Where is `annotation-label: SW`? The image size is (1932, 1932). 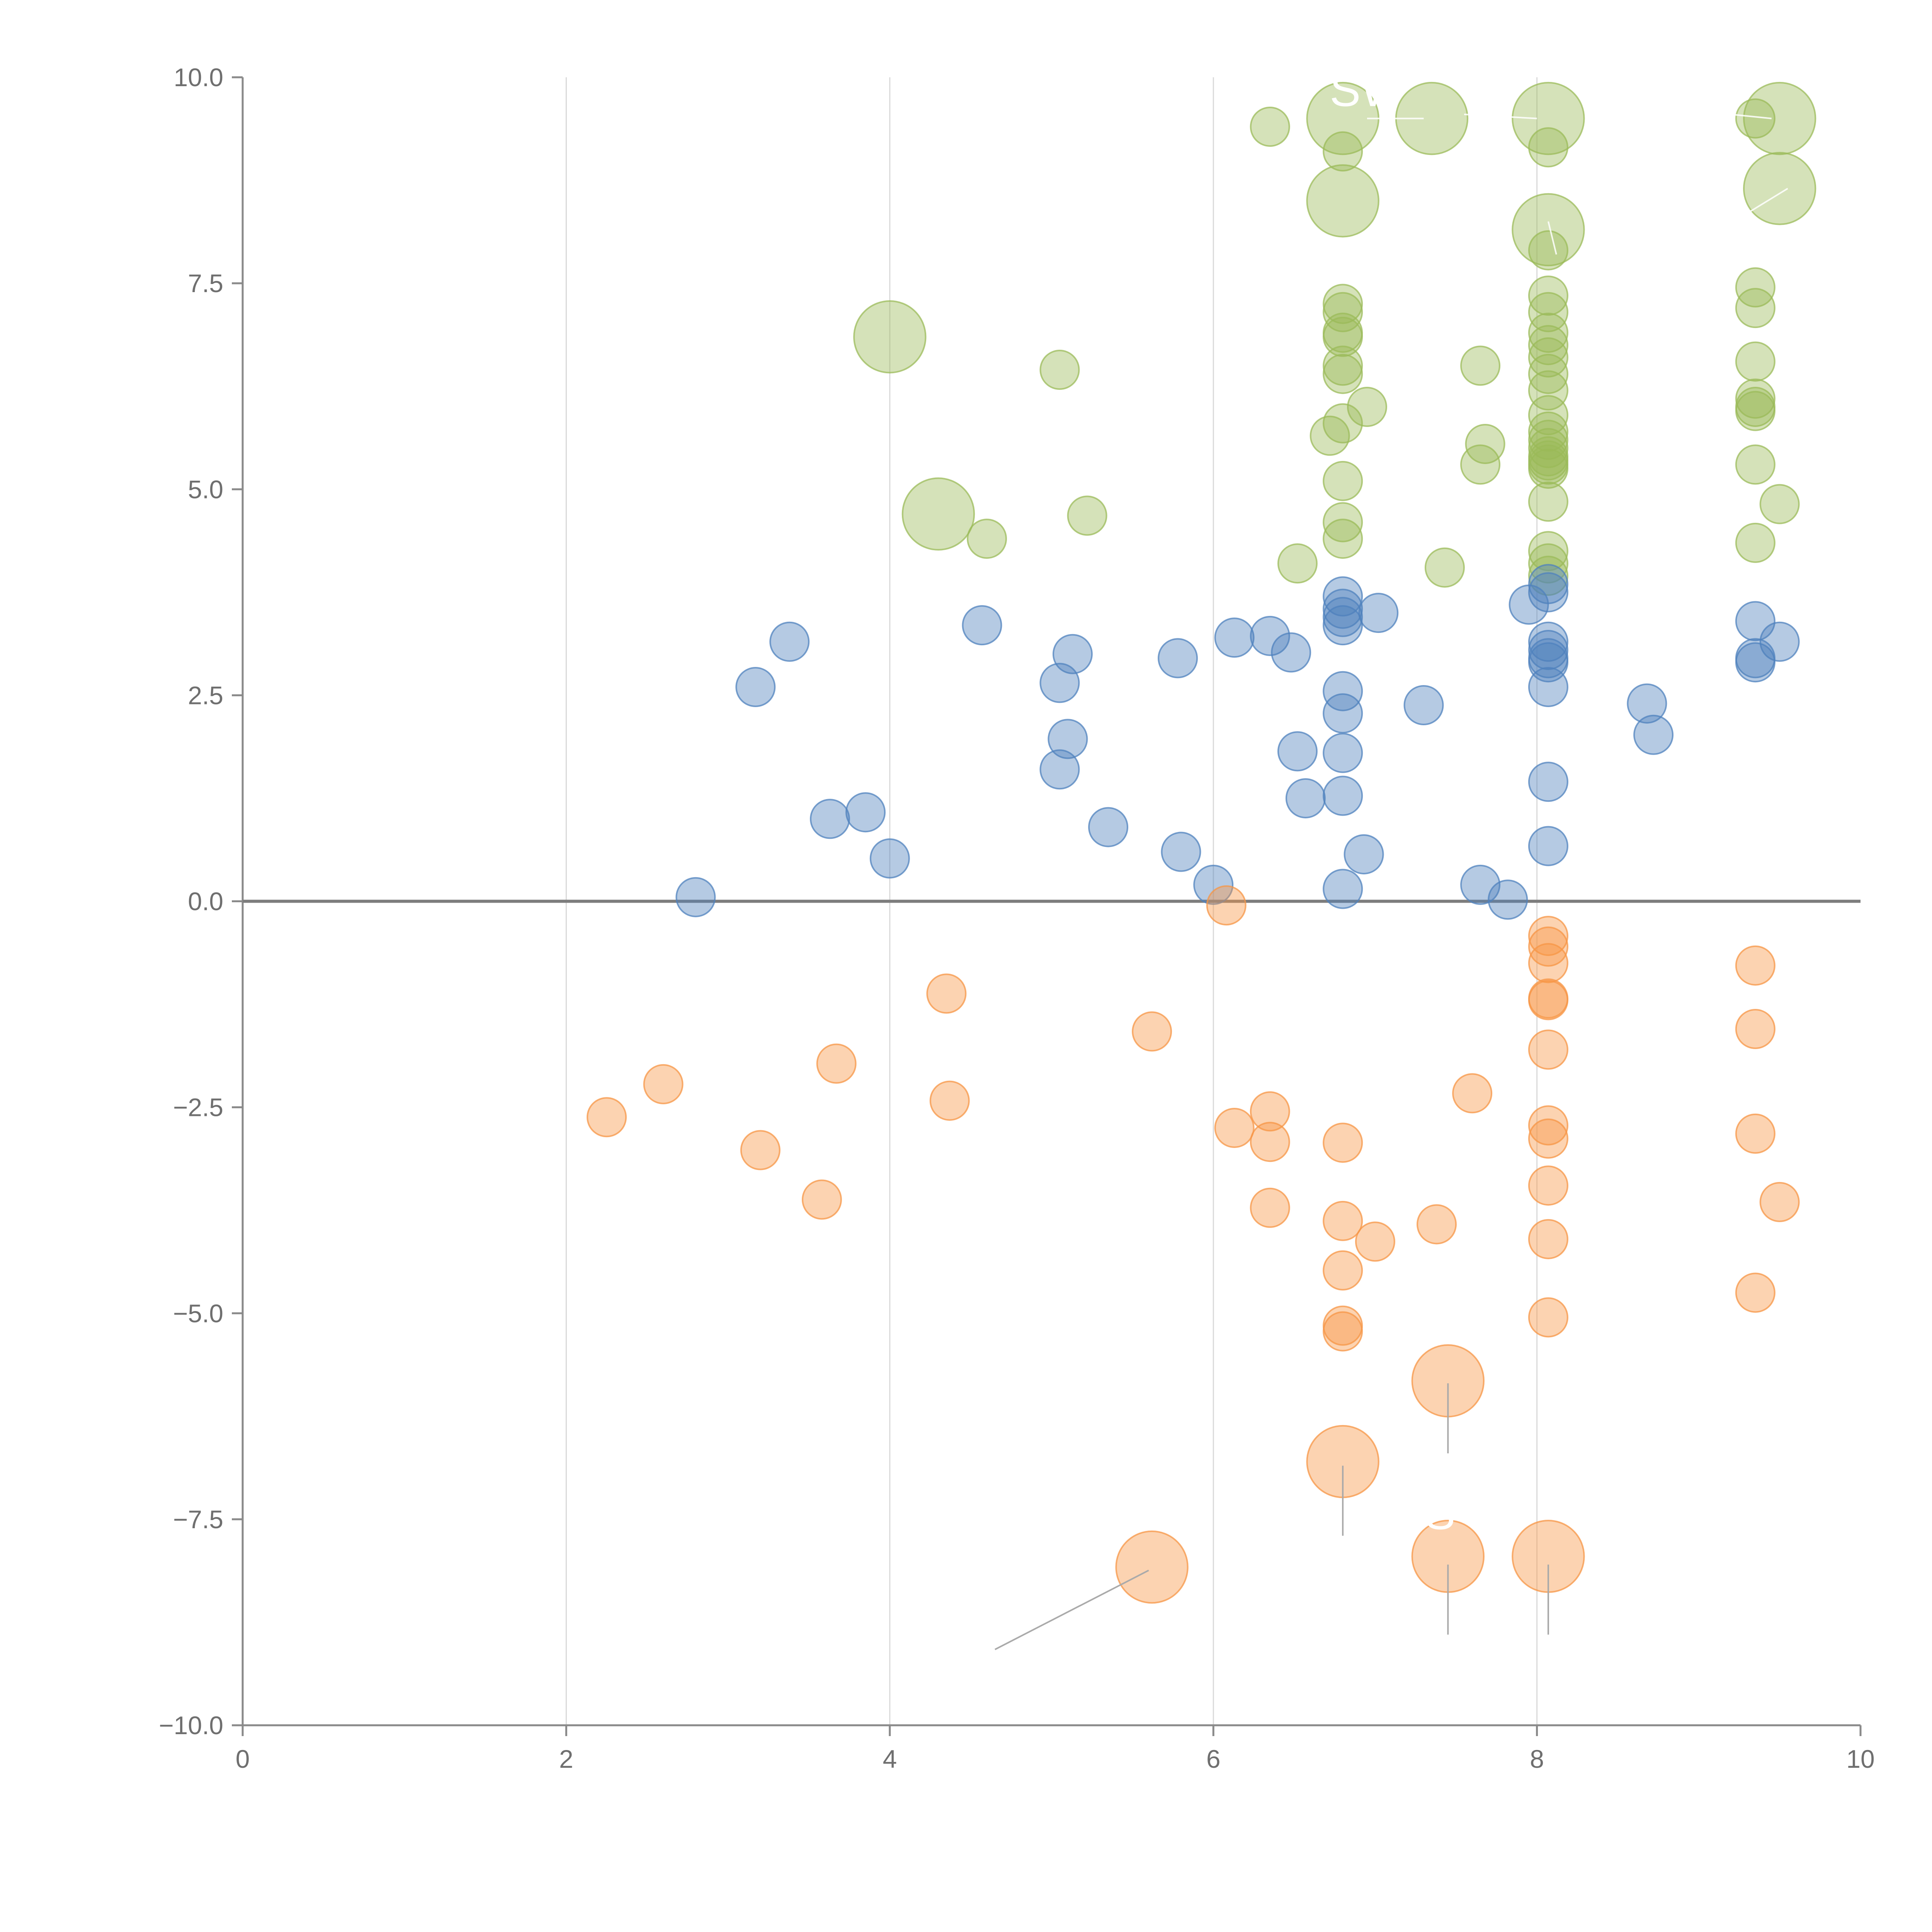
annotation-label: SW is located at coordinates (1367, 90).